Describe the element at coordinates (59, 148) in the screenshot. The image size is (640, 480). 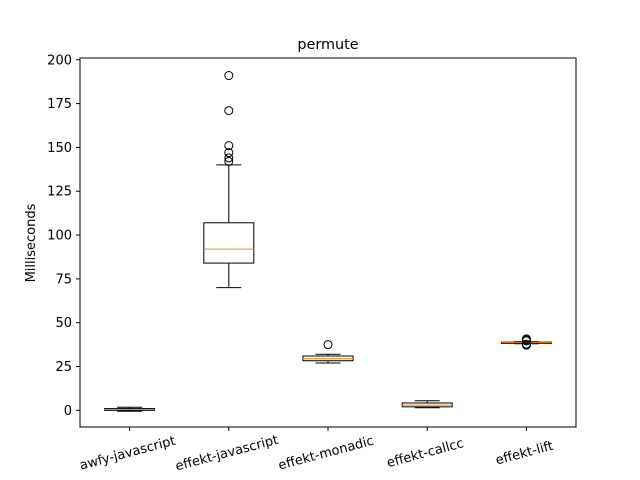
I see `y-tick-label: 150` at that location.